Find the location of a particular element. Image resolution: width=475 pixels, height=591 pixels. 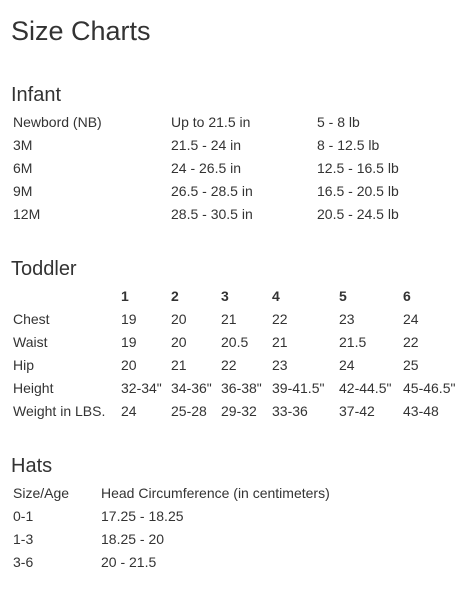

table-row: 0-1 17.25 - 18.25 is located at coordinates (183, 516).